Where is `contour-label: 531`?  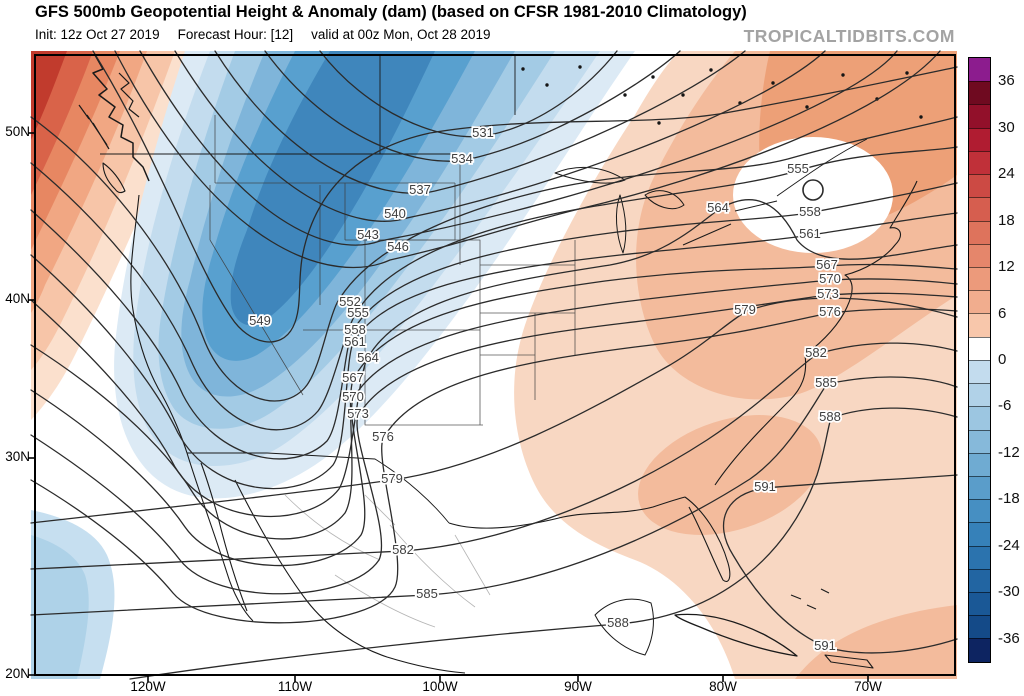
contour-label: 531 is located at coordinates (483, 132).